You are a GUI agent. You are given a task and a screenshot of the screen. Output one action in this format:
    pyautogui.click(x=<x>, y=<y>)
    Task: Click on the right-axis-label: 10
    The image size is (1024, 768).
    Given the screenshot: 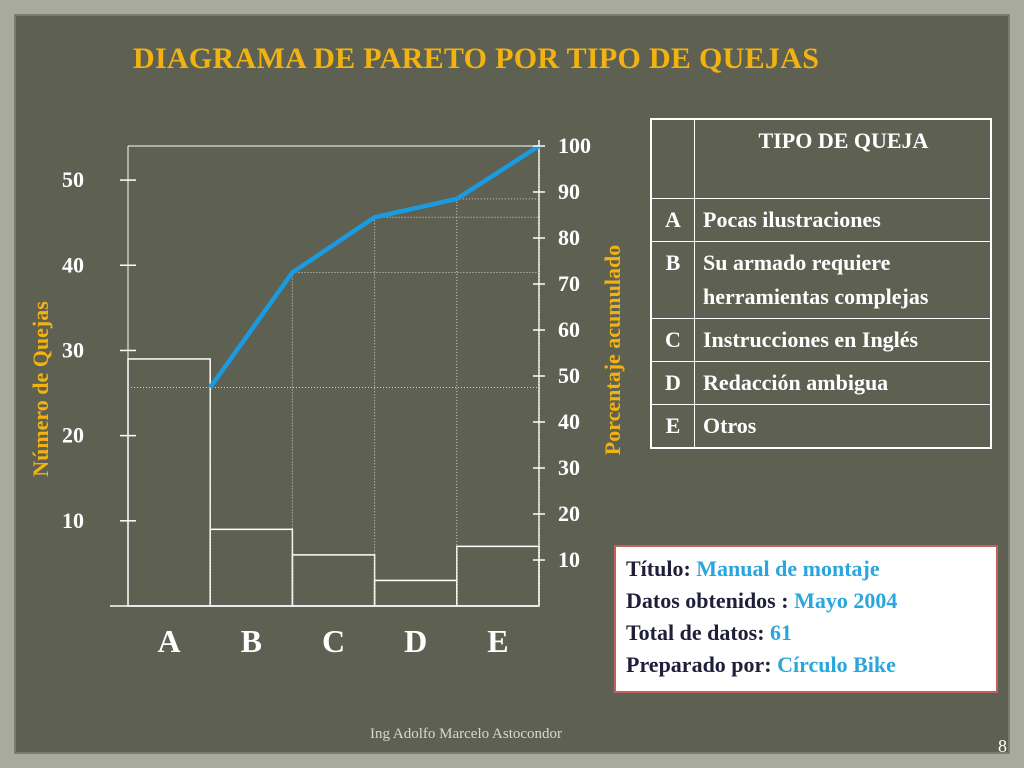 What is the action you would take?
    pyautogui.click(x=569, y=559)
    